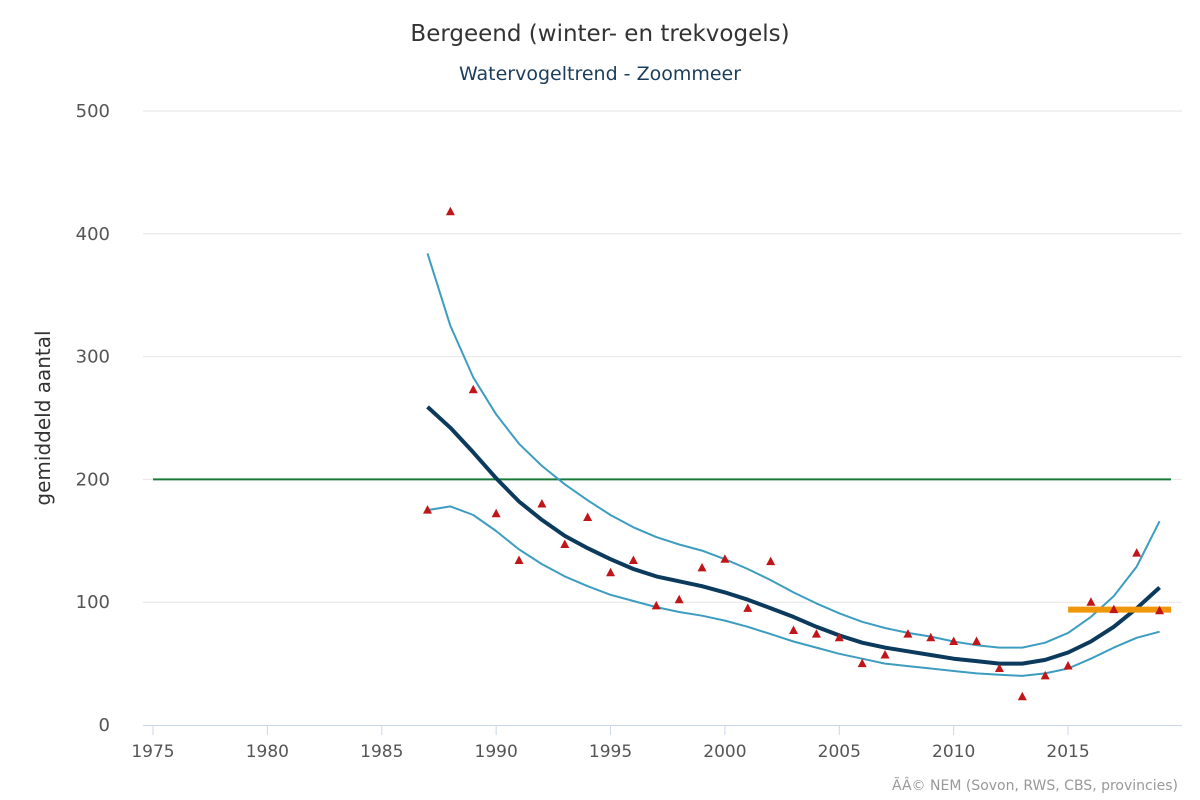 This screenshot has width=1200, height=800. Describe the element at coordinates (724, 752) in the screenshot. I see `x-tick-label: 2000` at that location.